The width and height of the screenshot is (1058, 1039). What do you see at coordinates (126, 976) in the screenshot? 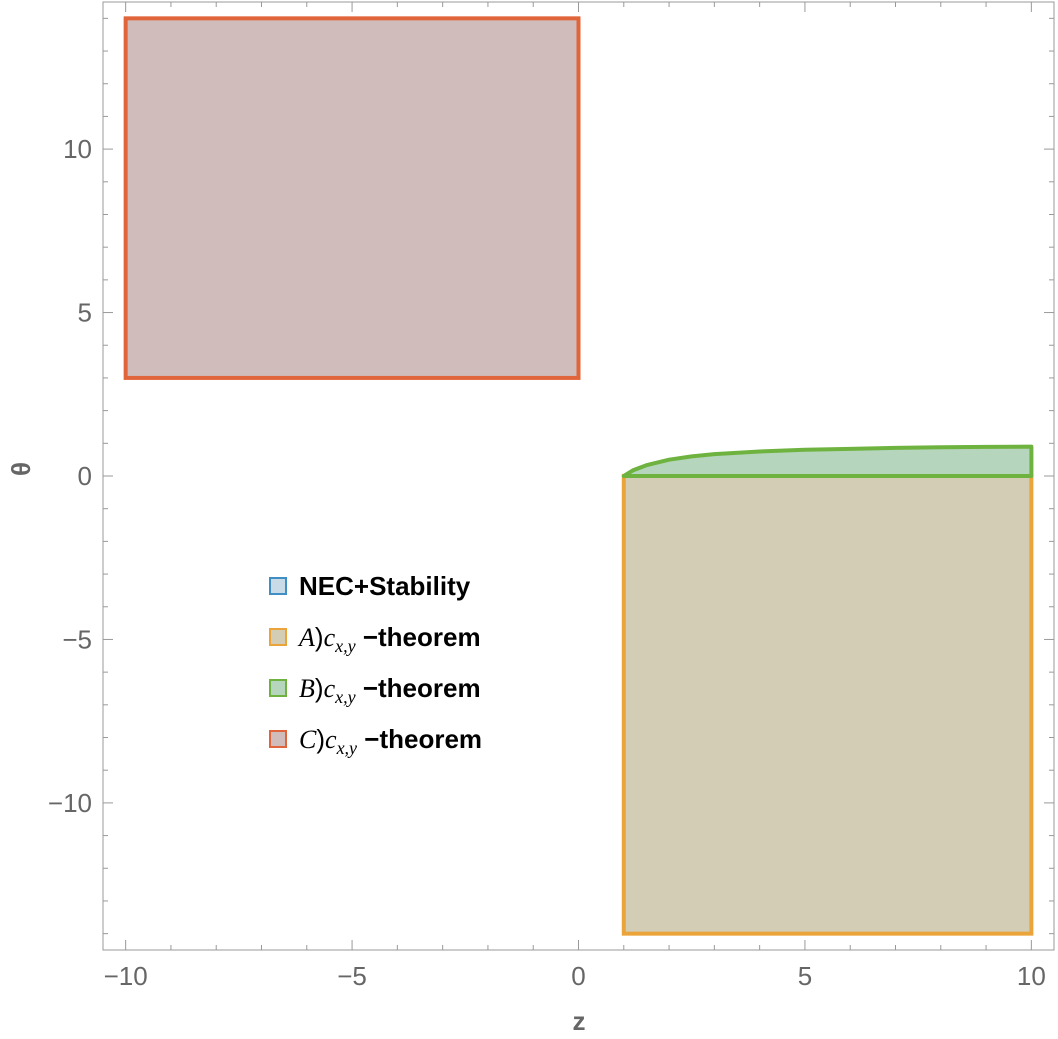
I see `x-tick-label: −10` at bounding box center [126, 976].